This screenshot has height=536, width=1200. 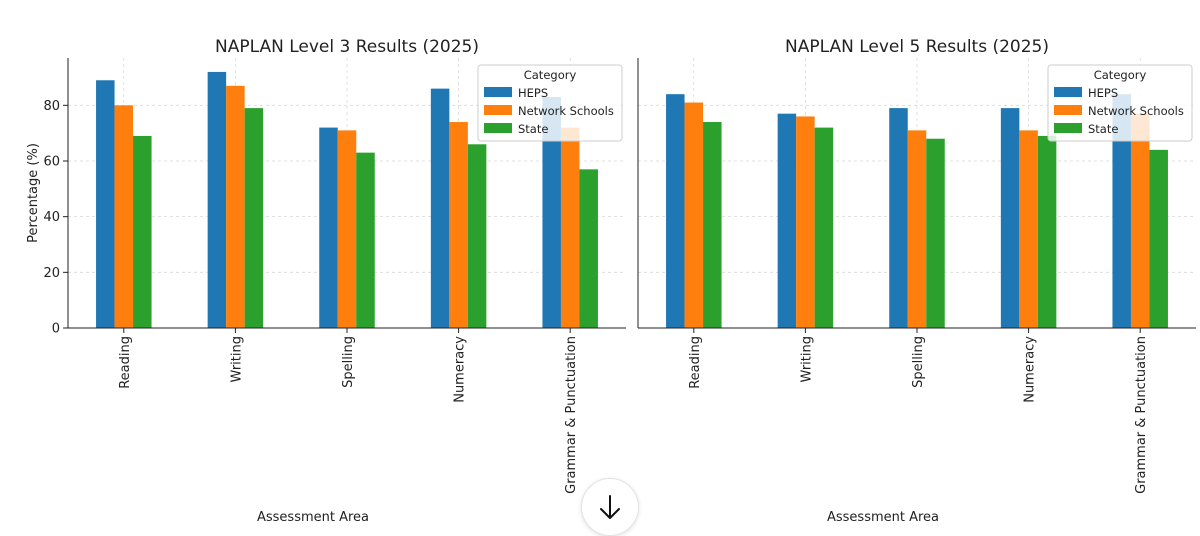 I want to click on arrow-down-icon, so click(x=610, y=507).